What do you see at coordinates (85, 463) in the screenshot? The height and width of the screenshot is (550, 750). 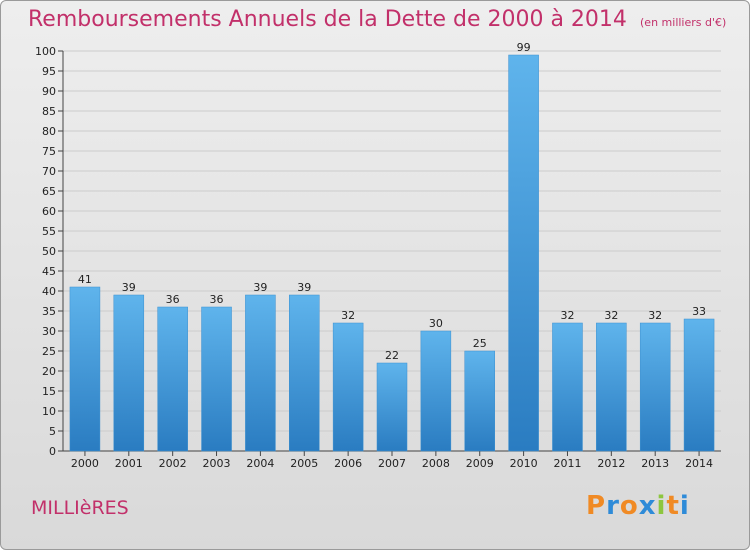 I see `x-tick-label: 2000` at bounding box center [85, 463].